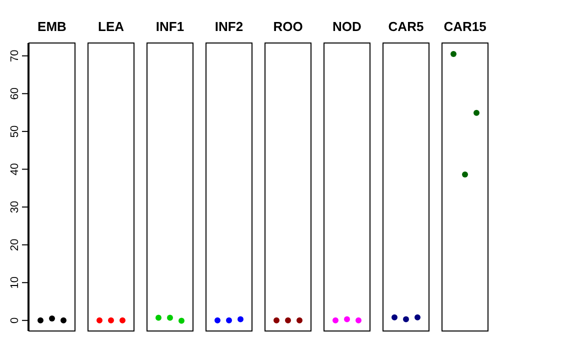 The width and height of the screenshot is (576, 360). I want to click on x-tick-label: NOD, so click(347, 26).